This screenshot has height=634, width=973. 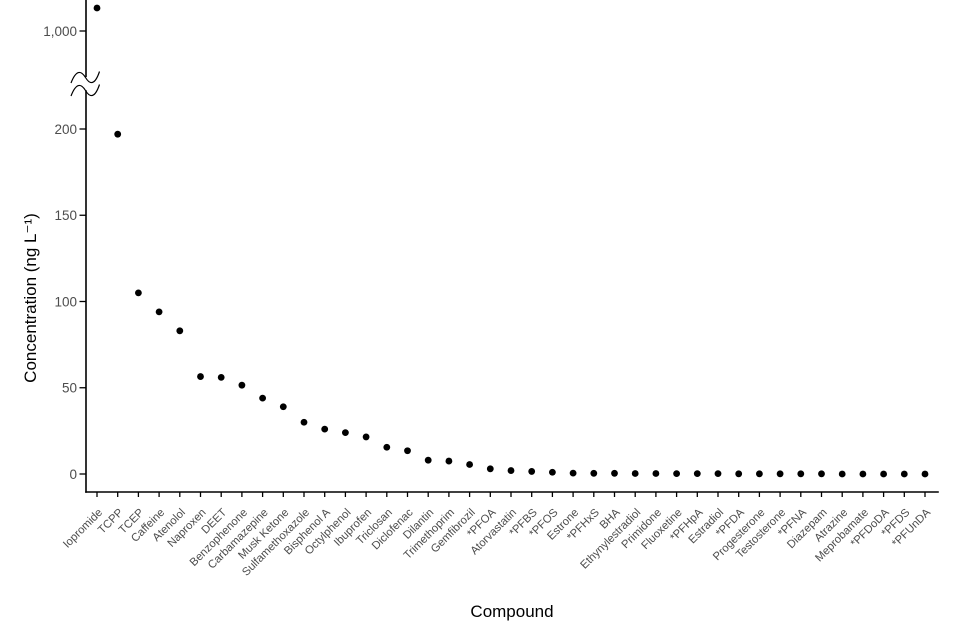 What do you see at coordinates (65, 301) in the screenshot?
I see `y-tick-label: 100` at bounding box center [65, 301].